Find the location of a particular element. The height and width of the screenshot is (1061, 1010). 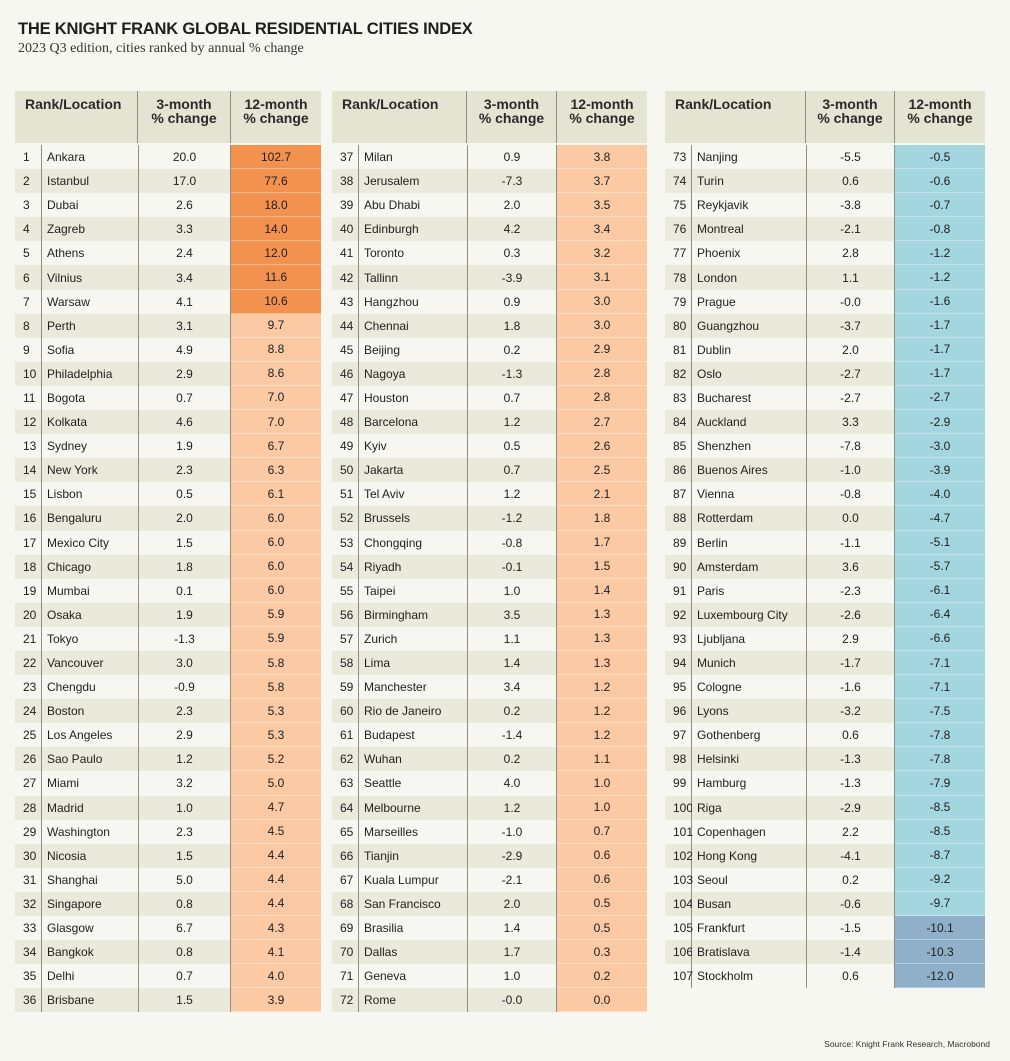

city-cell: Washington is located at coordinates (78, 831).